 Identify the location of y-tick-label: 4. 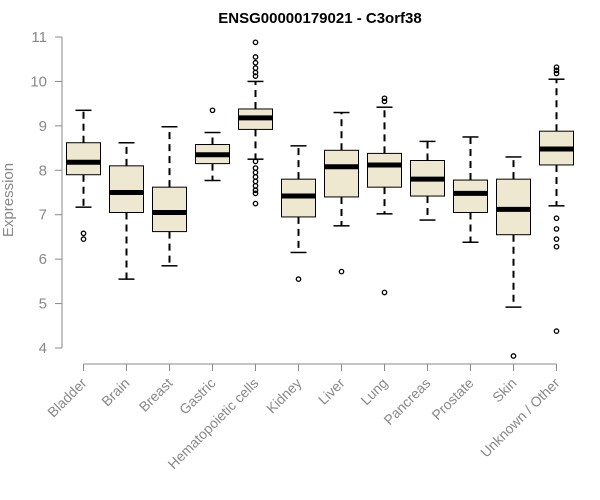
(43, 348).